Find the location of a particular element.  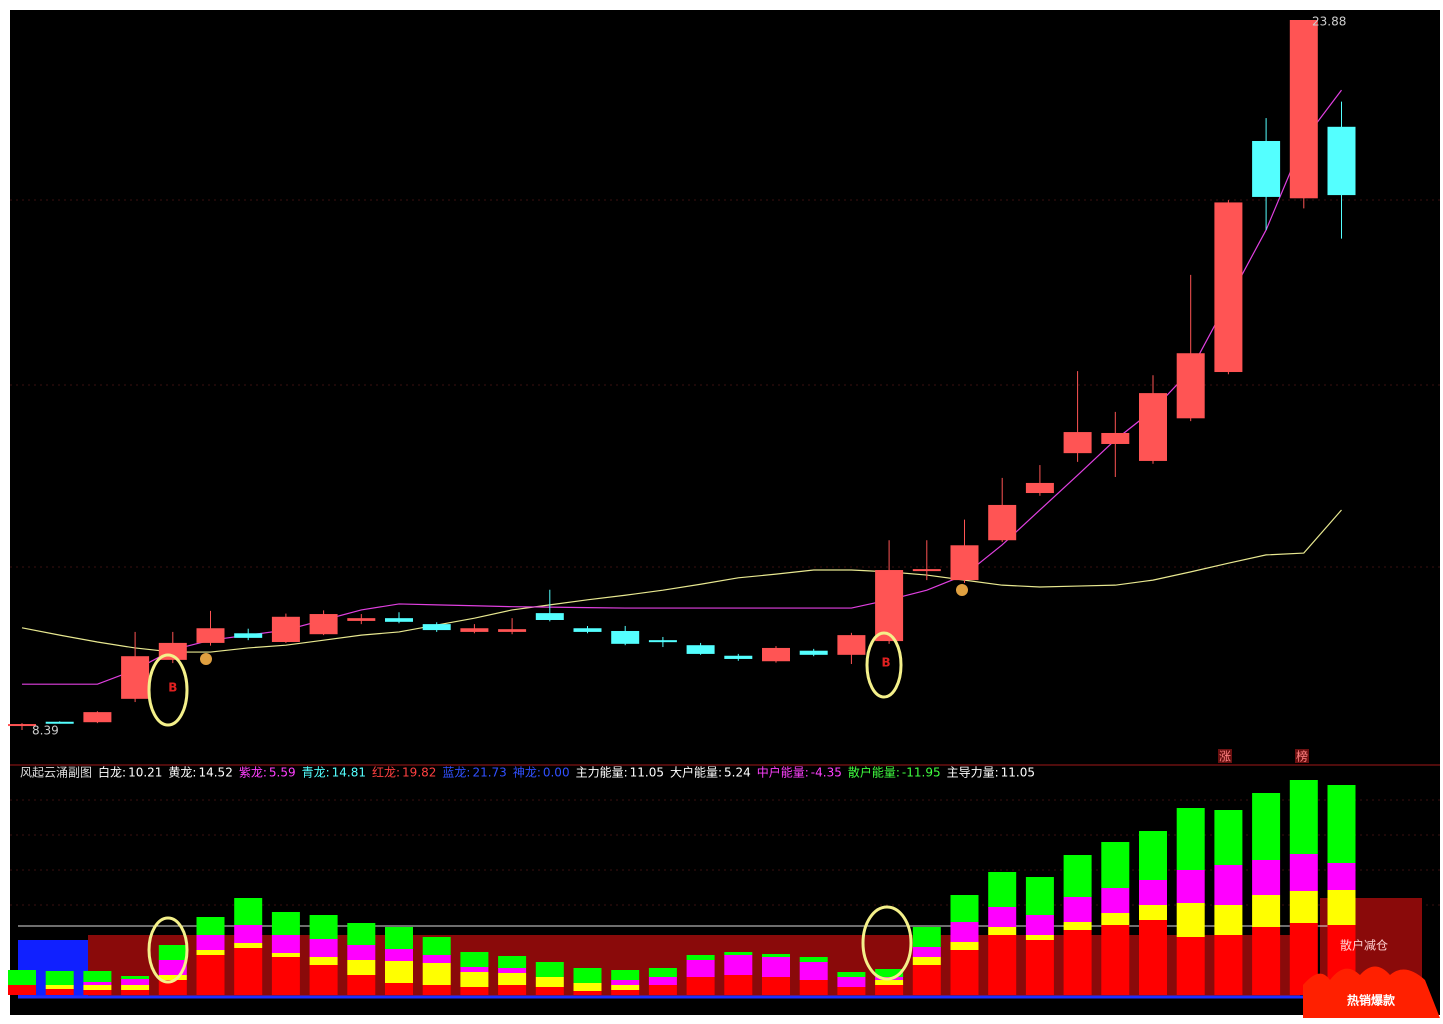

indicator-value: 0.00 is located at coordinates (556, 773).